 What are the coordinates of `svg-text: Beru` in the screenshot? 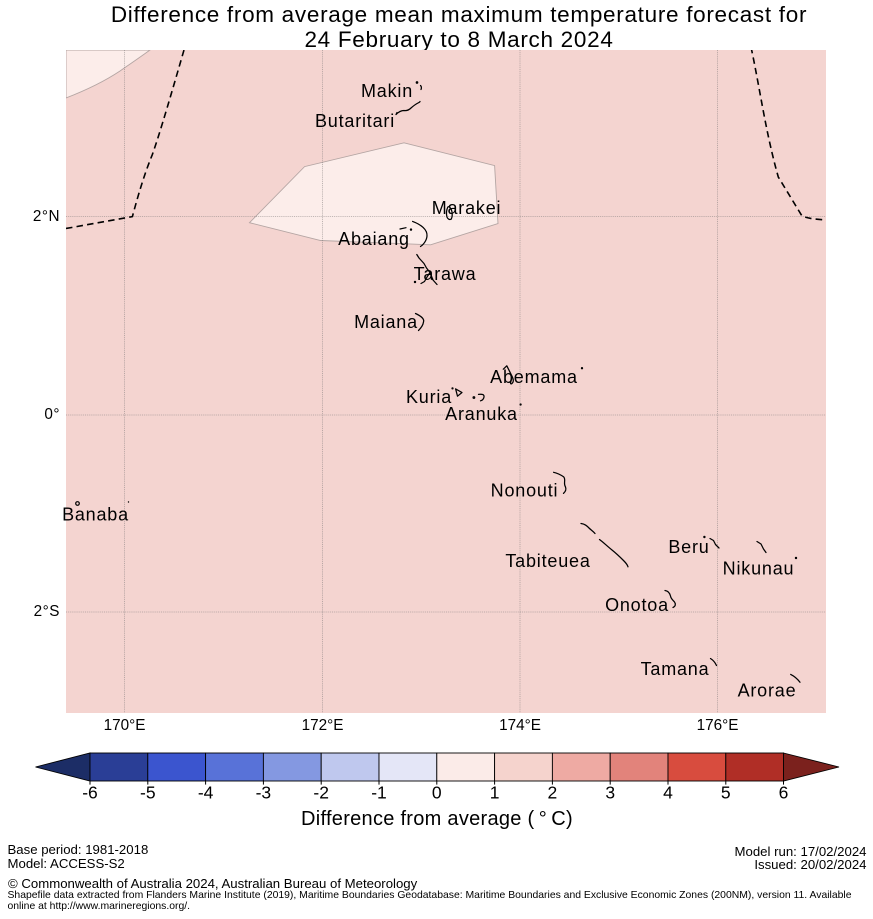 It's located at (688, 547).